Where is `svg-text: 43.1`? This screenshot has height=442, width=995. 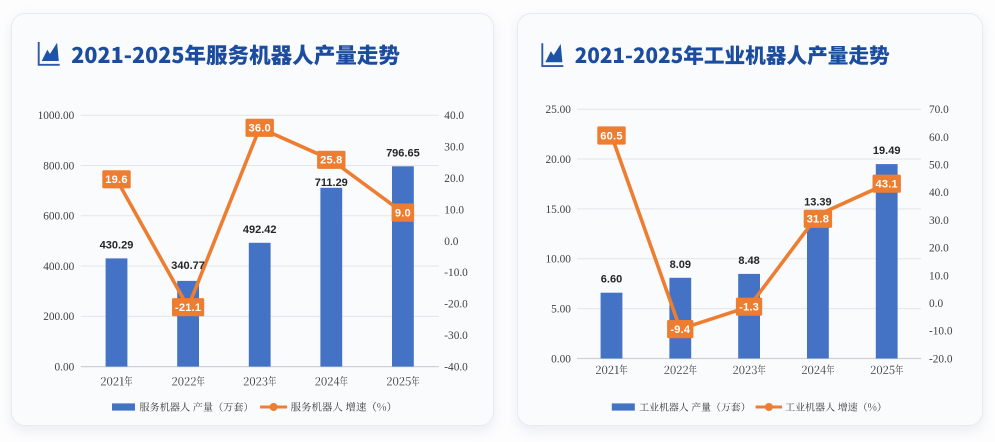 svg-text: 43.1 is located at coordinates (886, 185).